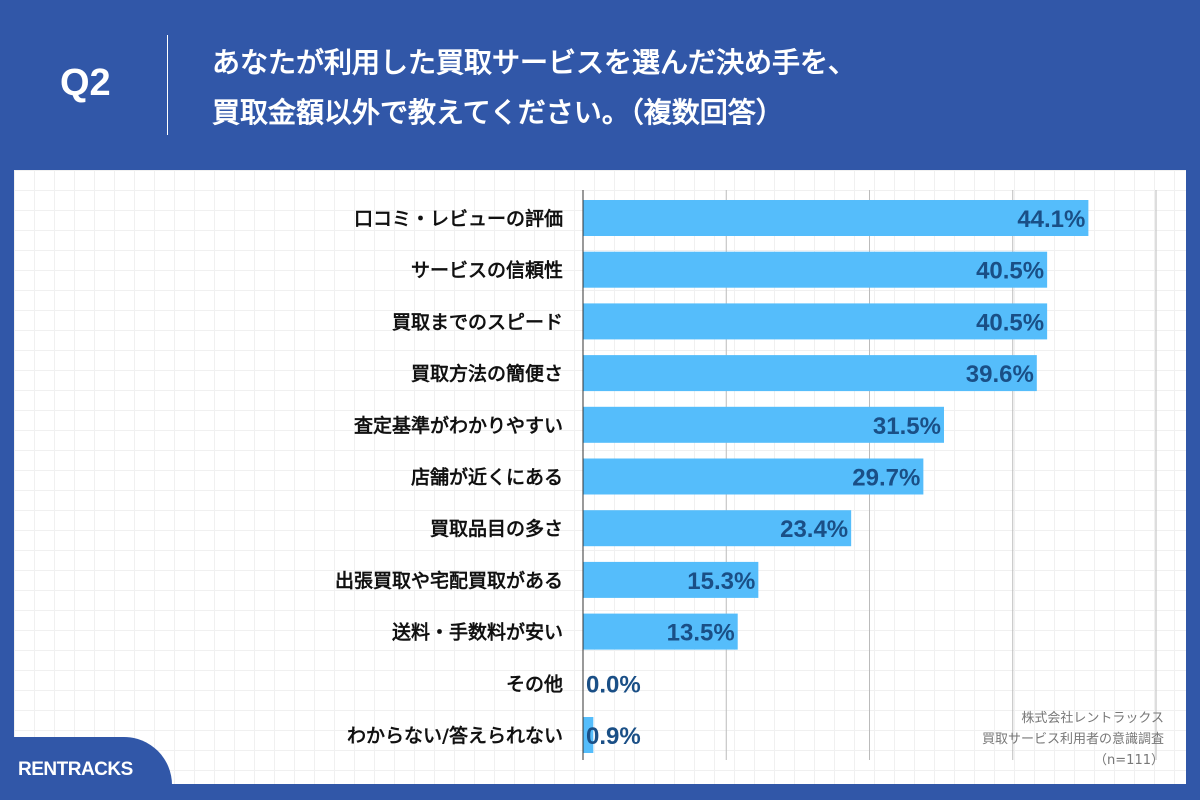  I want to click on source-company: 株式会社レントラックス, so click(1092, 718).